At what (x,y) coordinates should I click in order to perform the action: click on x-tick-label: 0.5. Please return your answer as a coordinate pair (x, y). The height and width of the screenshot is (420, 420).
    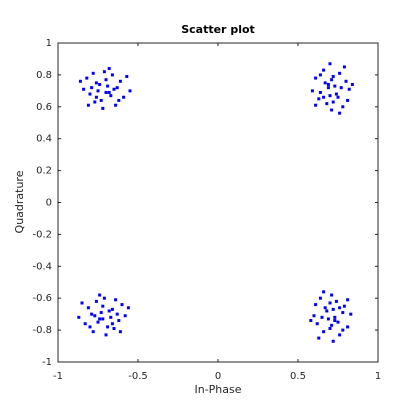
    Looking at the image, I should click on (298, 376).